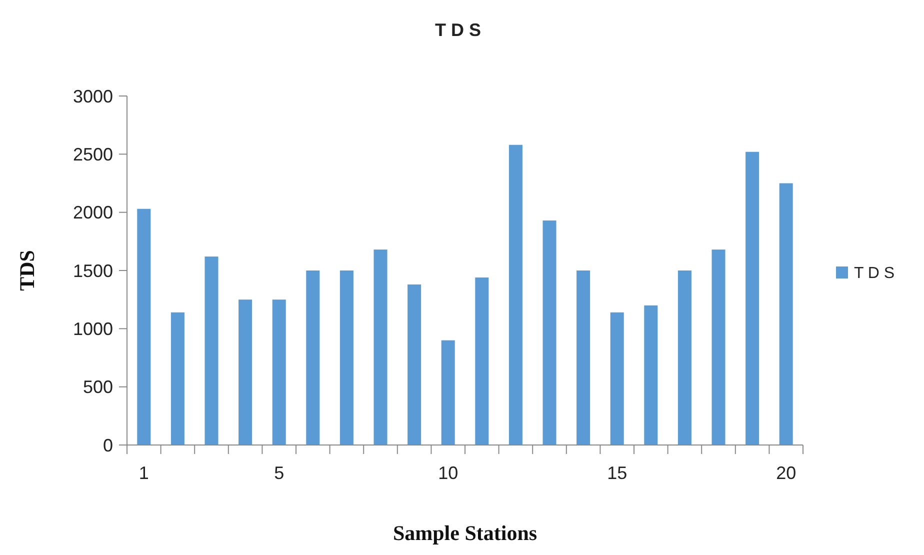 Image resolution: width=924 pixels, height=555 pixels. What do you see at coordinates (279, 473) in the screenshot?
I see `x-tick-label: 5` at bounding box center [279, 473].